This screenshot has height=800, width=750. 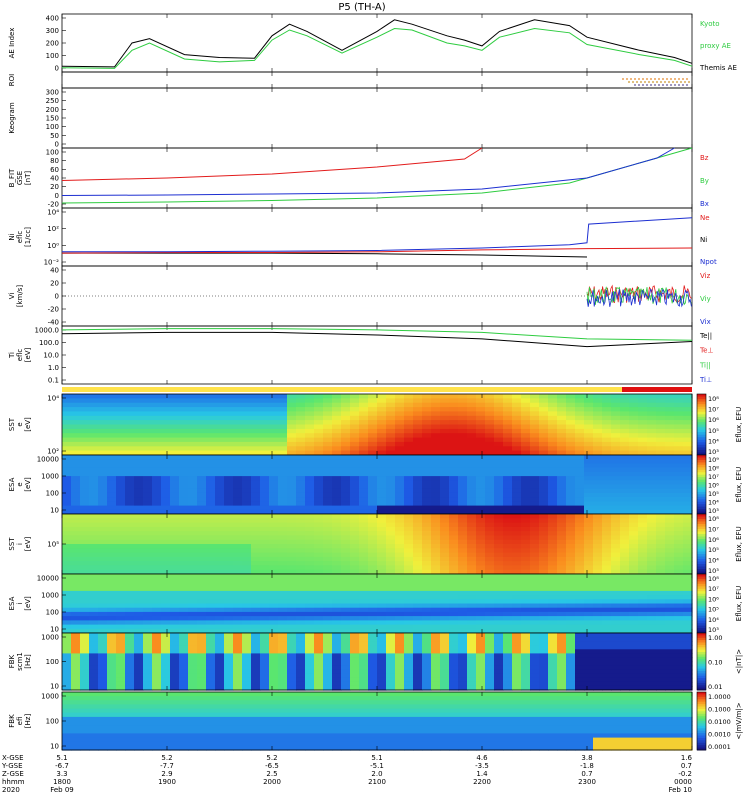 What do you see at coordinates (52, 263) in the screenshot?
I see `y-tick-label: 10⁻²` at bounding box center [52, 263].